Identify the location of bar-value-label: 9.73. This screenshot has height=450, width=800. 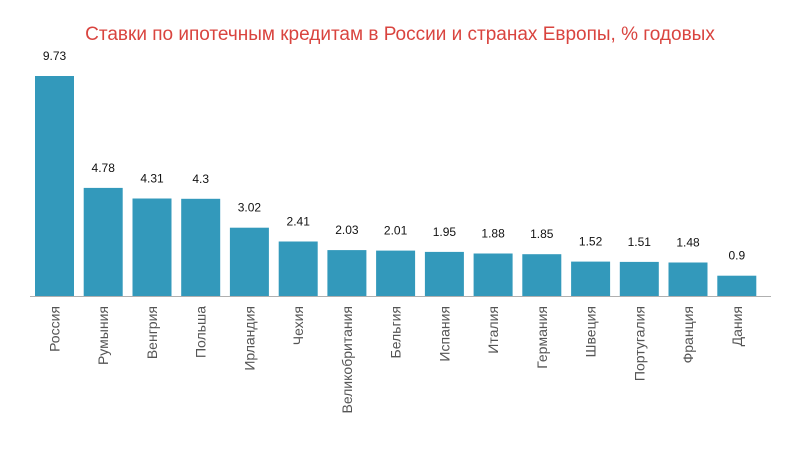
(55, 56).